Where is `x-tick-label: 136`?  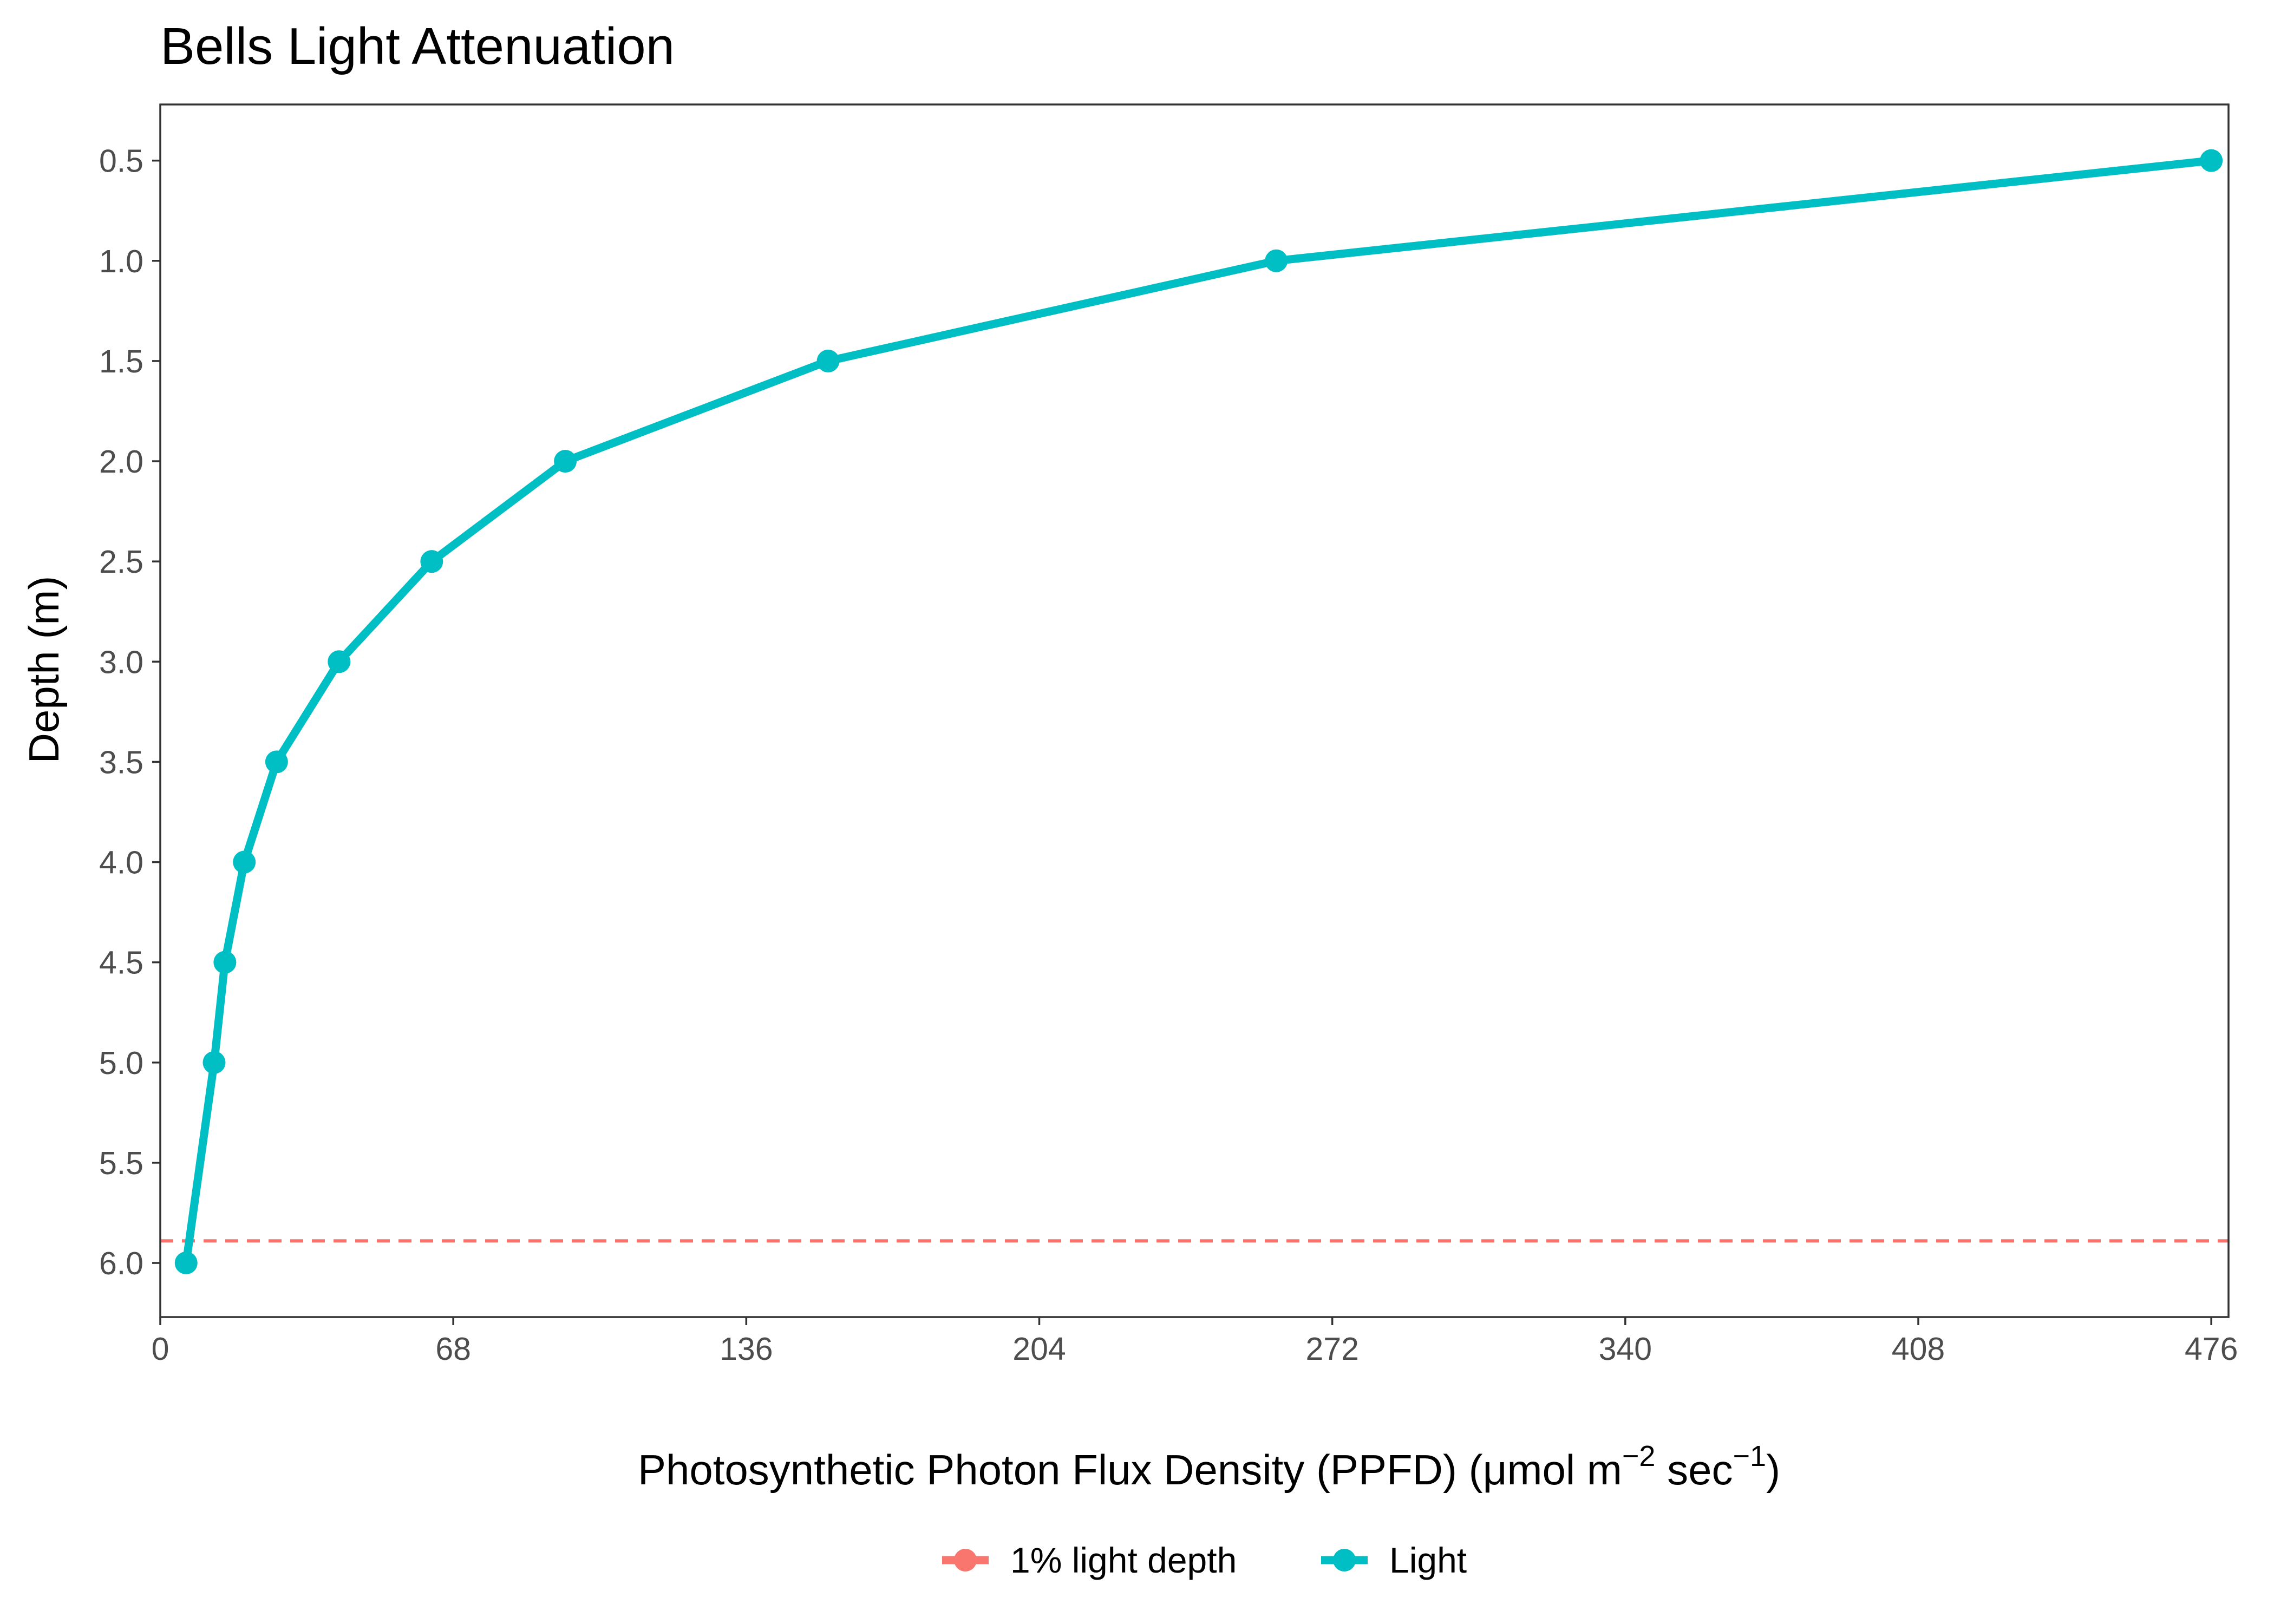 x-tick-label: 136 is located at coordinates (747, 1349).